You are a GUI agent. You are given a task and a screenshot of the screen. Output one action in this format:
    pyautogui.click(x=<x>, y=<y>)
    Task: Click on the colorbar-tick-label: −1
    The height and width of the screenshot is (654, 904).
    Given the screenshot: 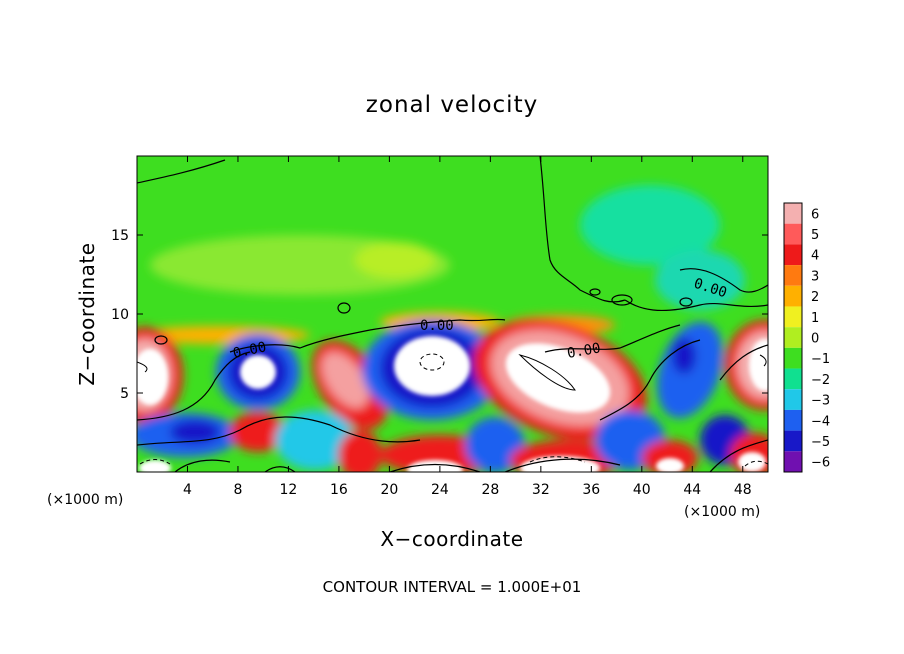 What is the action you would take?
    pyautogui.click(x=820, y=359)
    